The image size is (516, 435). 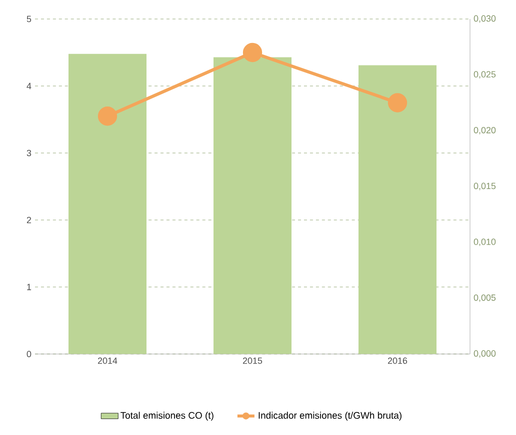 I want to click on y2-tick-label: 0,020, so click(x=485, y=130).